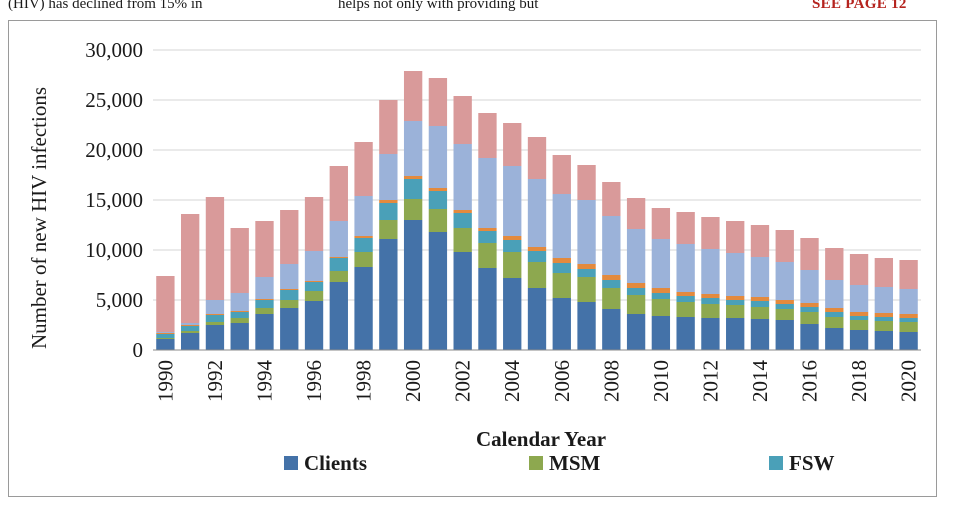  Describe the element at coordinates (810, 381) in the screenshot. I see `x-tick-label: 2016` at that location.